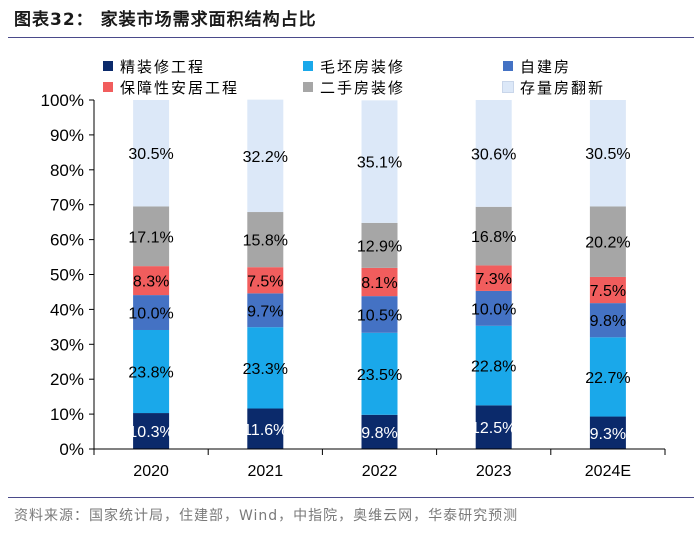 Image resolution: width=700 pixels, height=535 pixels. What do you see at coordinates (67, 205) in the screenshot?
I see `y-tick-label: 70%` at bounding box center [67, 205].